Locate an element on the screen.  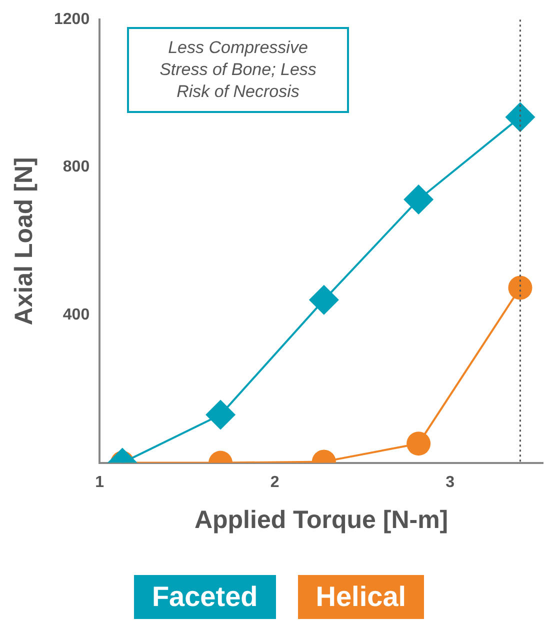
y-axis-title: Axial Load [N] is located at coordinates (24, 241).